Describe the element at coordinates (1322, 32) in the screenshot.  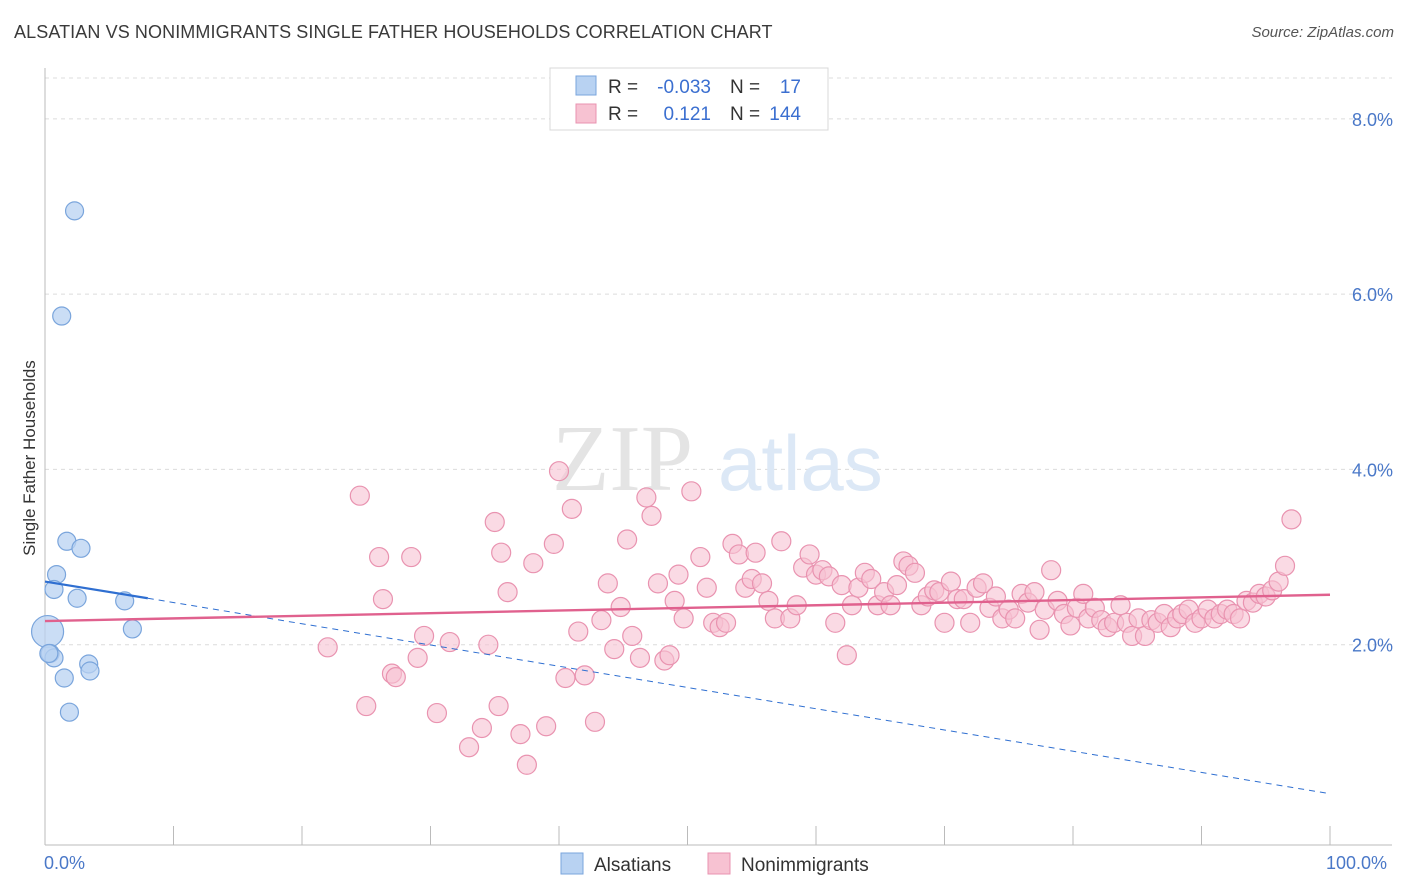
I see `source-label: Source: ZipAtlas.com` at that location.